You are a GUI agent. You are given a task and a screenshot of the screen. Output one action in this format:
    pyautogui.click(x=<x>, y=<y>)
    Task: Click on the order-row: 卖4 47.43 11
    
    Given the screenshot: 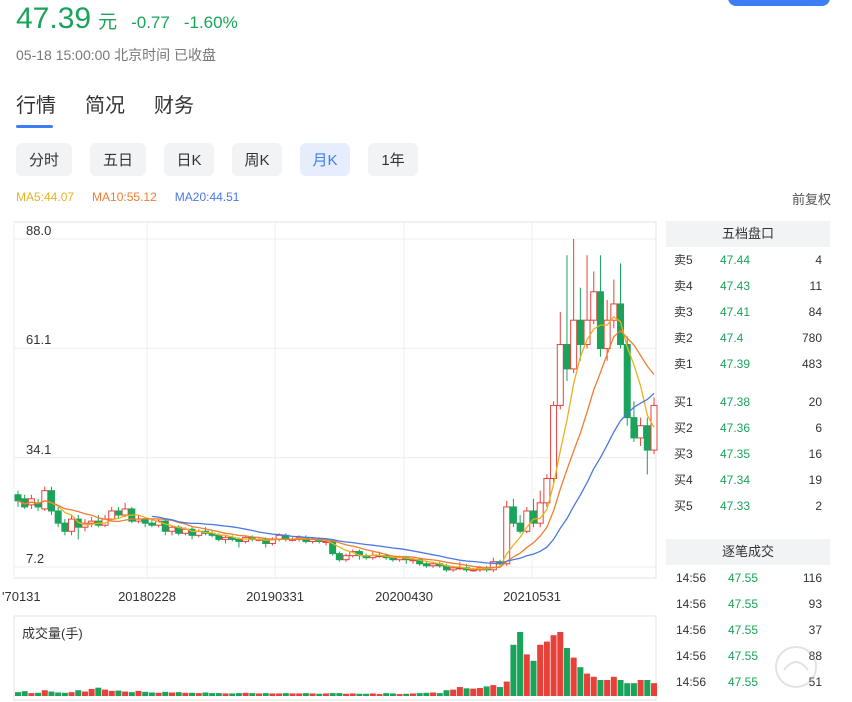 What is the action you would take?
    pyautogui.click(x=748, y=286)
    